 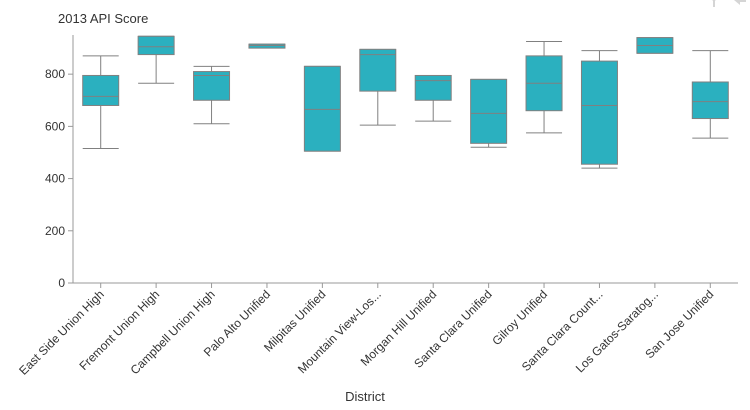 I want to click on back-arrow-icon, so click(x=740, y=2).